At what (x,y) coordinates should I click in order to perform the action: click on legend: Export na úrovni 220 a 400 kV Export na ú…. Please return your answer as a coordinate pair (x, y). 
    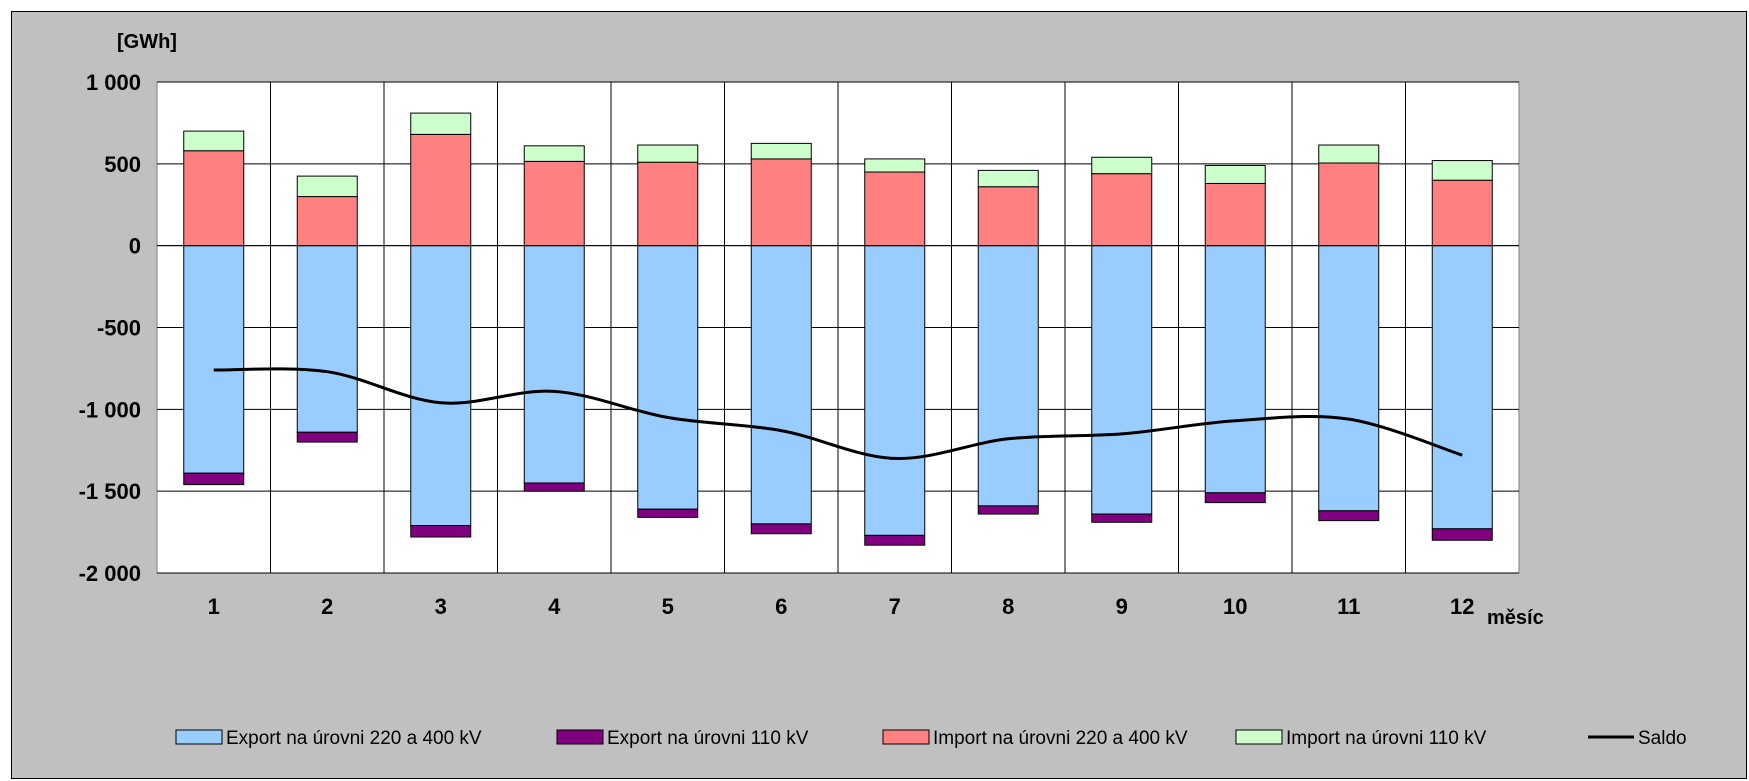
    Looking at the image, I should click on (931, 738).